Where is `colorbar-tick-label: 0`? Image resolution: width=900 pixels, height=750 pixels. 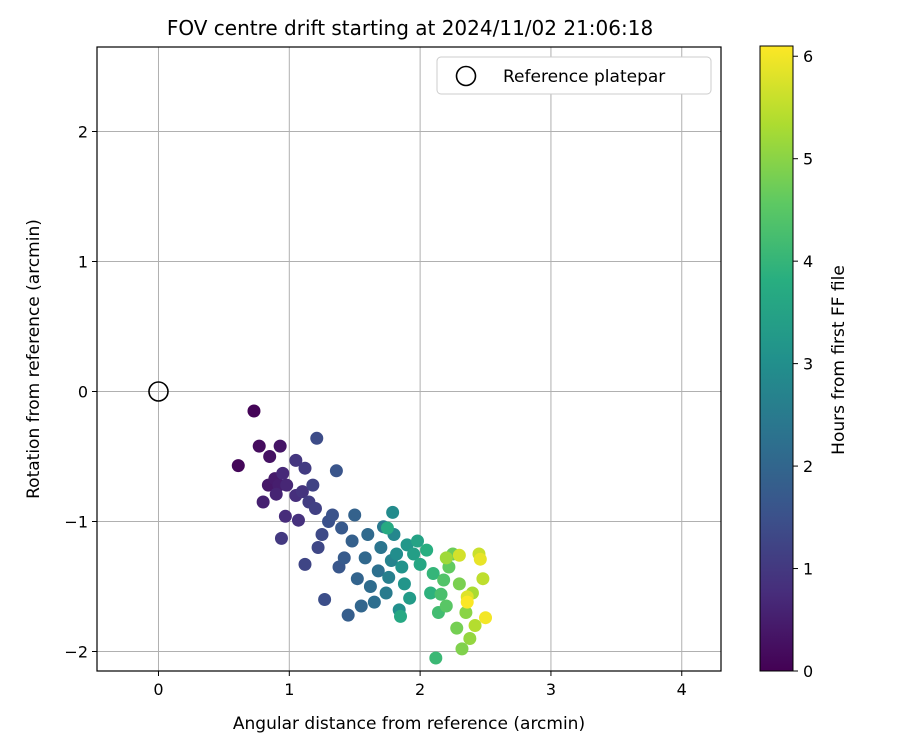
colorbar-tick-label: 0 is located at coordinates (808, 671).